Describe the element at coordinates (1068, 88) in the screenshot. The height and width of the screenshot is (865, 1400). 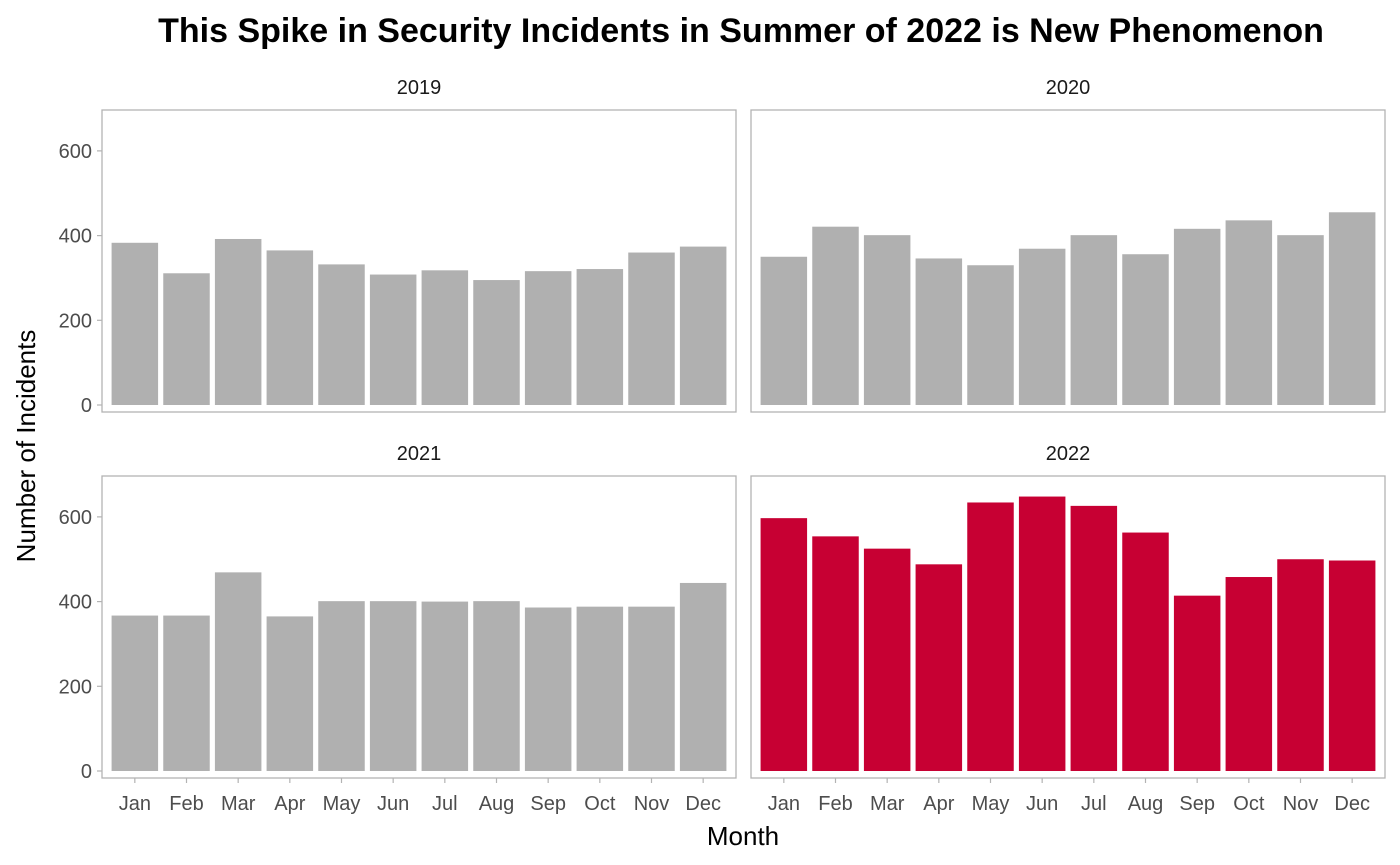
I see `facet-label-2020: 2020` at that location.